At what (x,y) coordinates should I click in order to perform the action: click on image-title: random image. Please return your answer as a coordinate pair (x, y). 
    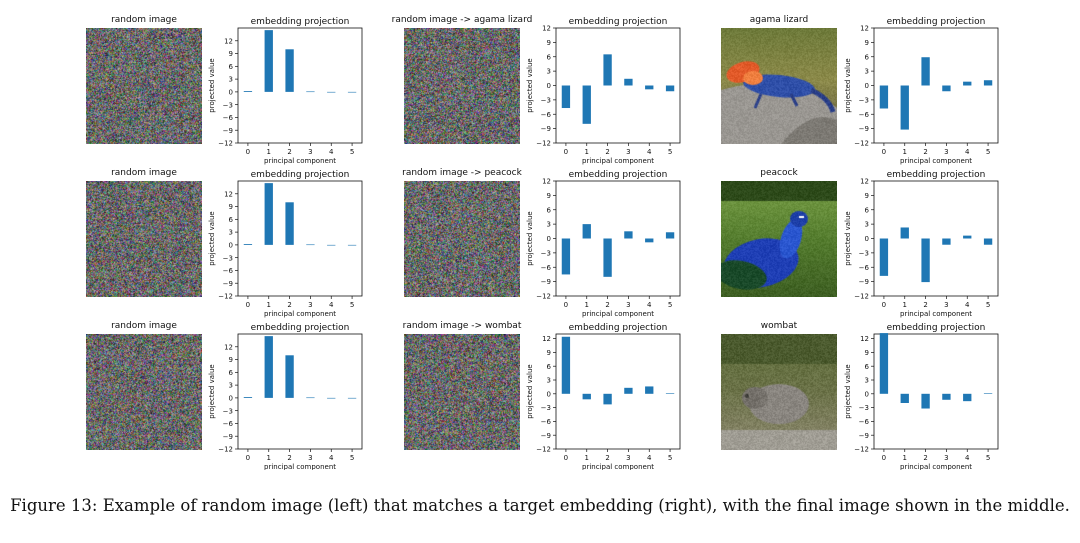
    Looking at the image, I should click on (144, 326).